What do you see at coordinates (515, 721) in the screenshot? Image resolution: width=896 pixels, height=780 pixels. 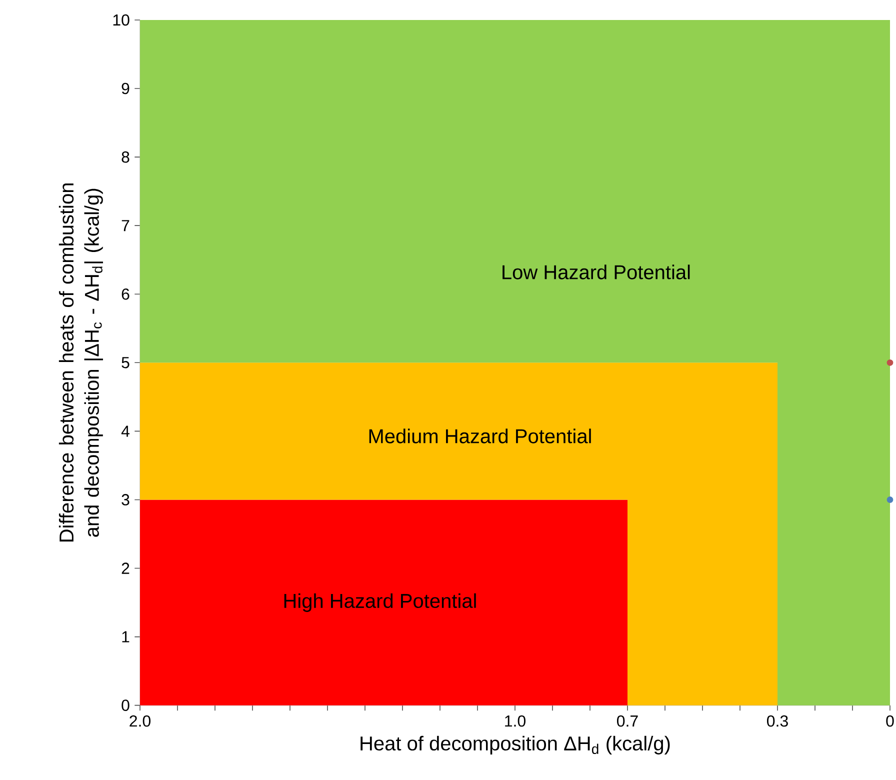 I see `x-tick-label: 1.0` at bounding box center [515, 721].